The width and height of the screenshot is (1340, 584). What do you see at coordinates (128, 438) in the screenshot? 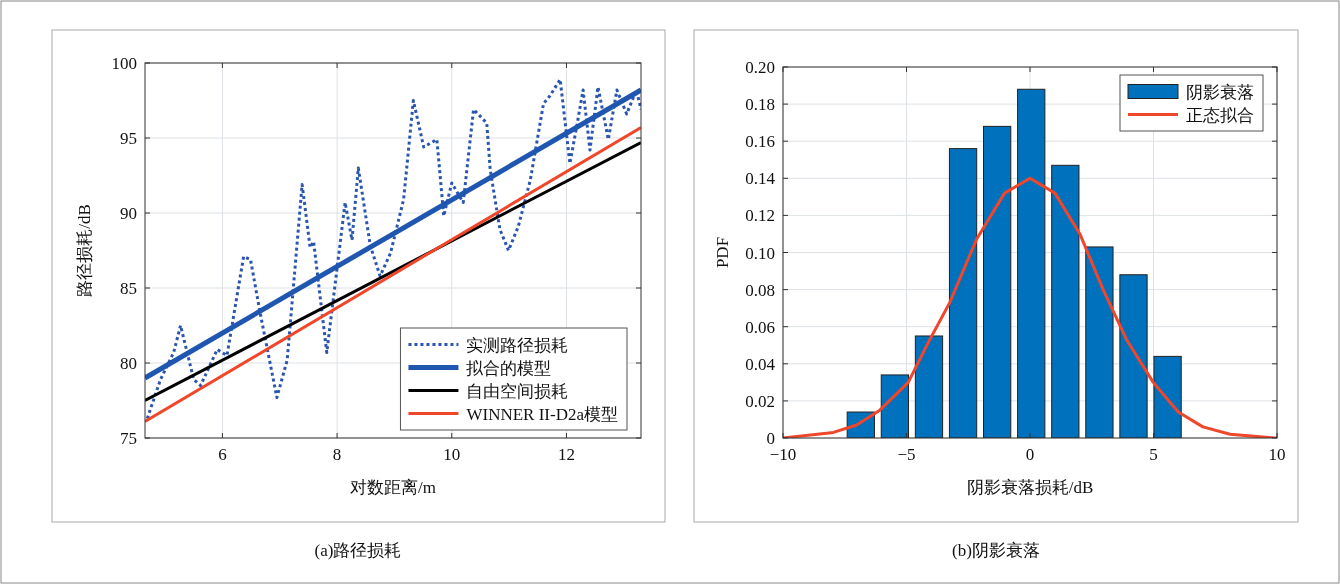
I see `y-tick-label: 75` at bounding box center [128, 438].